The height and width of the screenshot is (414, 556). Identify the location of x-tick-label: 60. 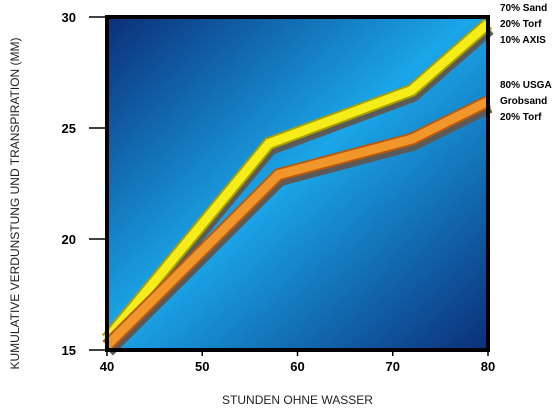
(297, 366).